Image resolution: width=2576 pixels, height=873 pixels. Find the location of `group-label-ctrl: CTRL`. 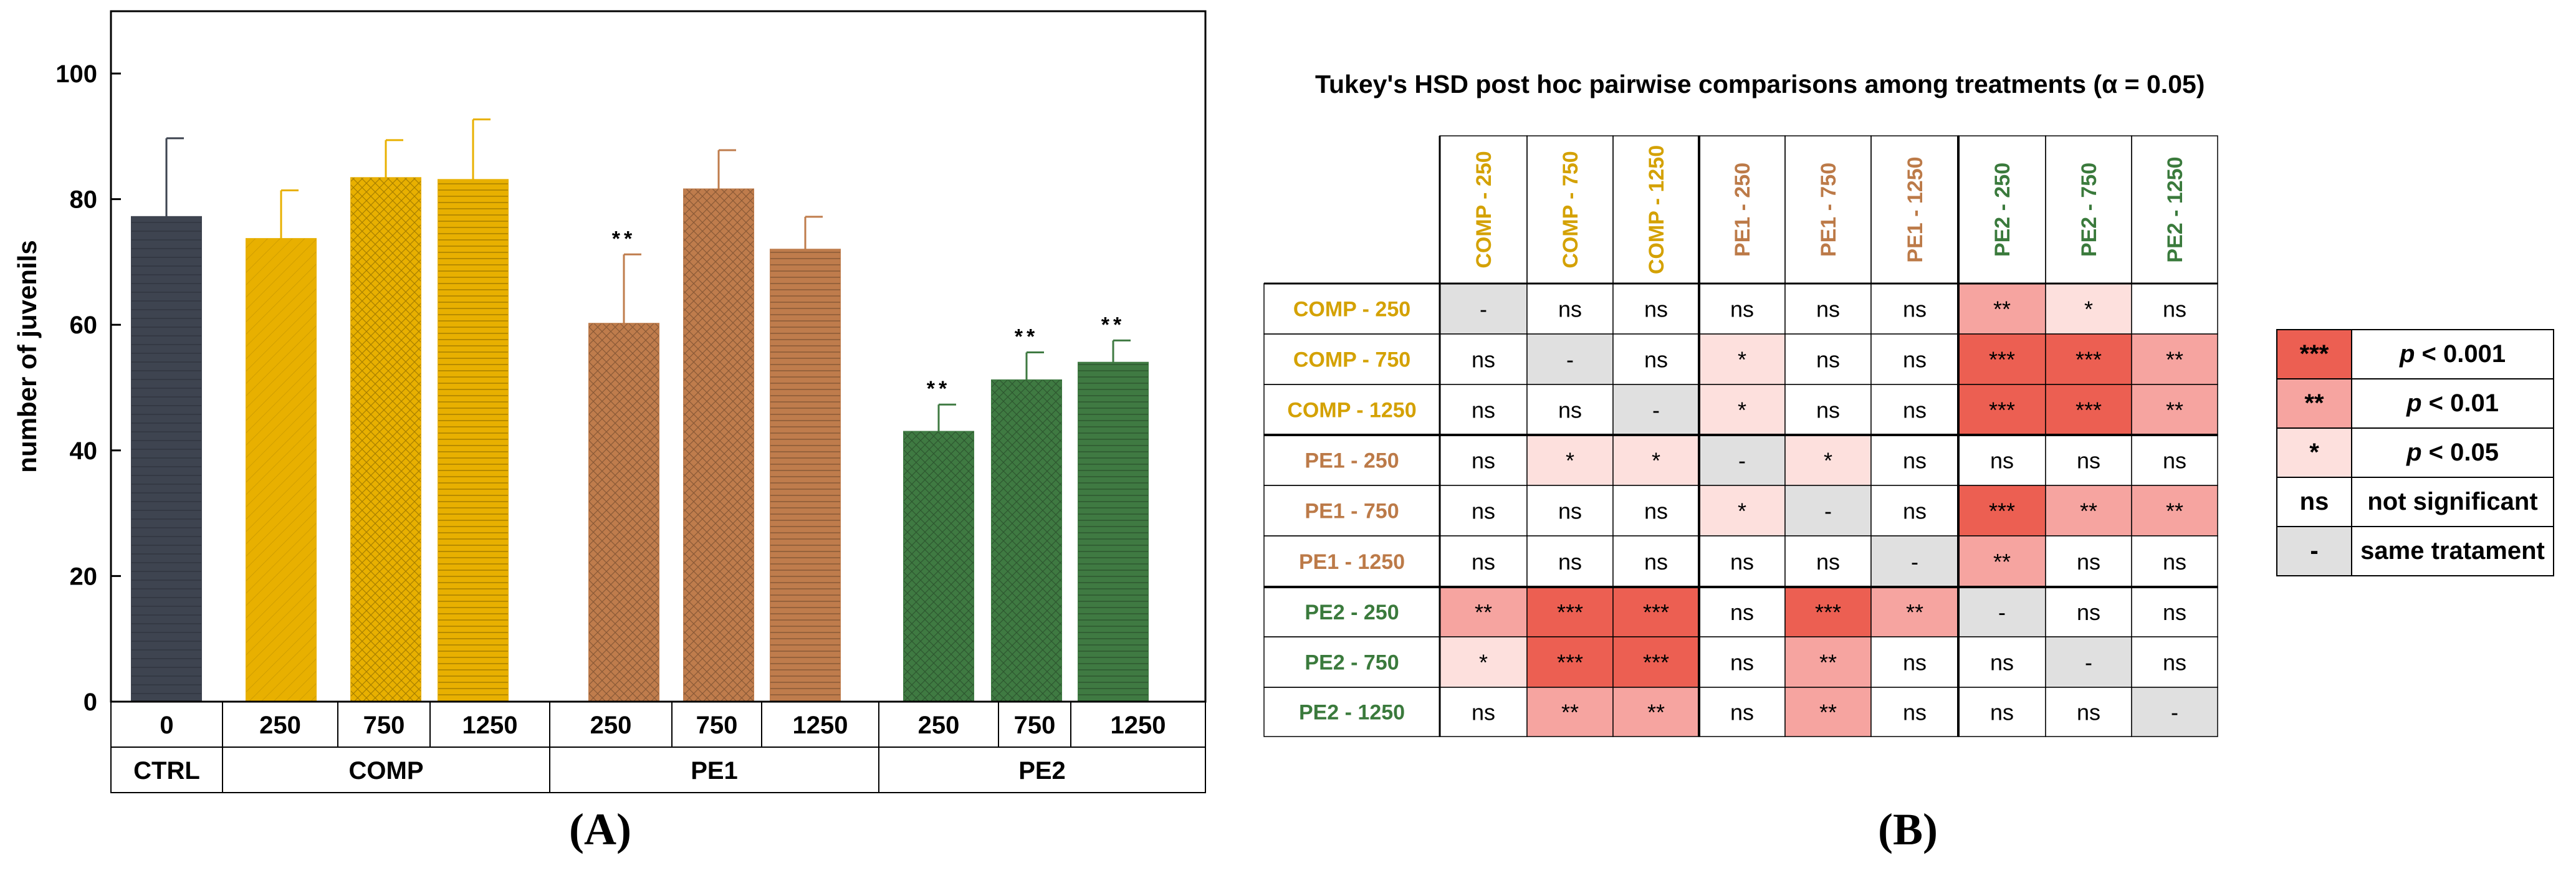

group-label-ctrl: CTRL is located at coordinates (166, 771).